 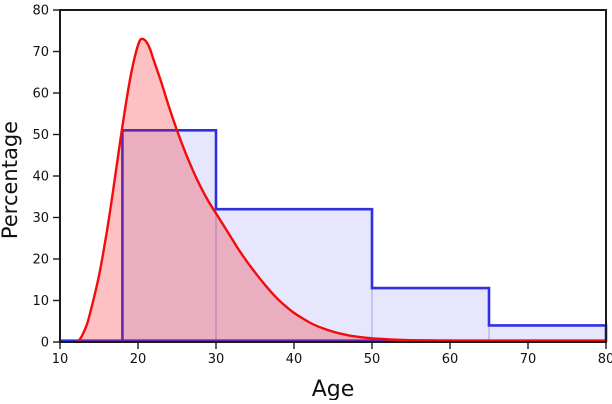 What do you see at coordinates (372, 359) in the screenshot?
I see `x-tick-label: 50` at bounding box center [372, 359].